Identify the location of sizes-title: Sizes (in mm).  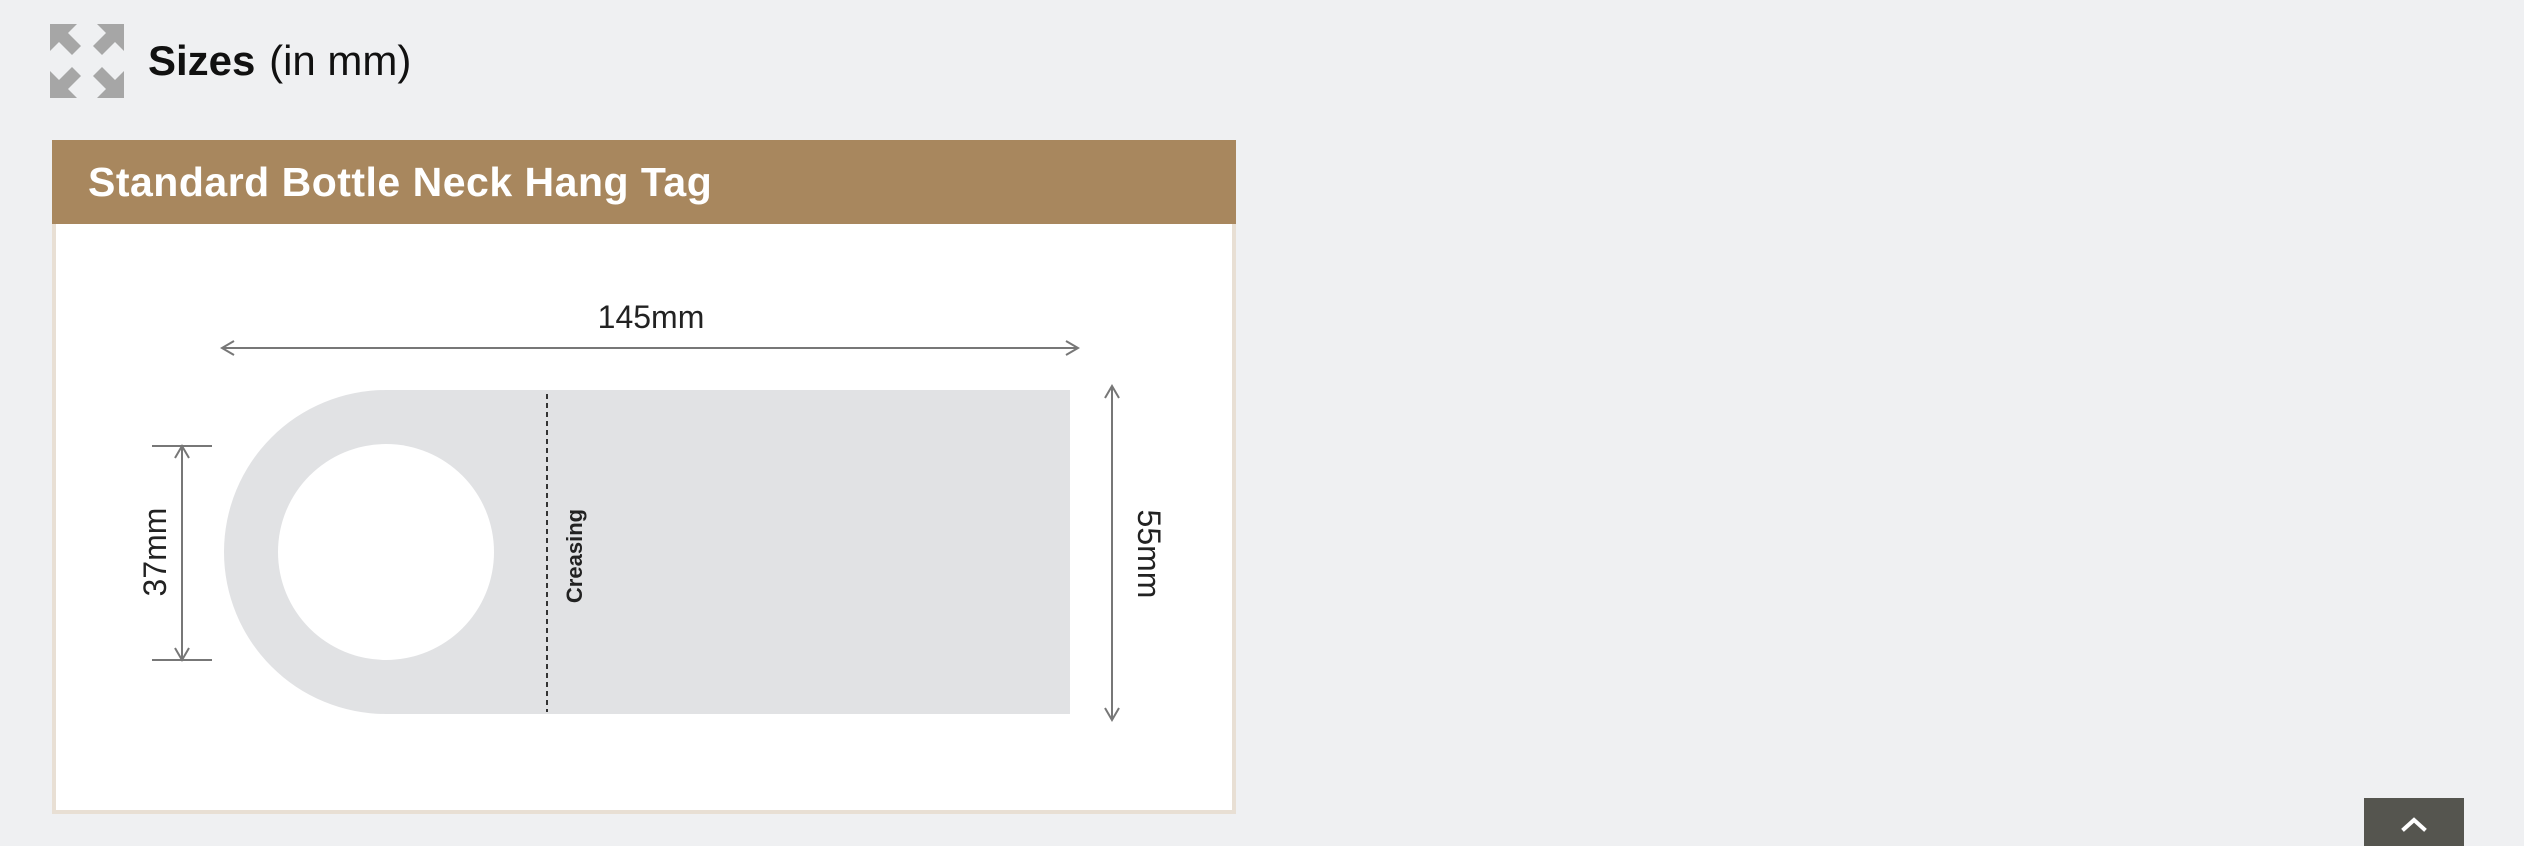
(279, 61).